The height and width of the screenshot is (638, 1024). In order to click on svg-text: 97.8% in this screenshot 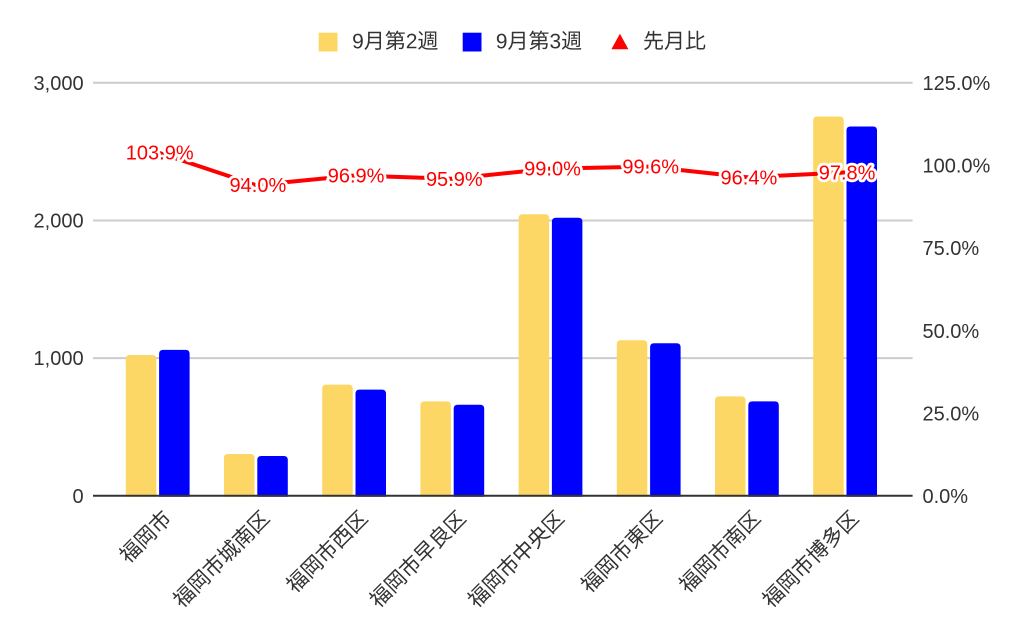, I will do `click(847, 174)`.